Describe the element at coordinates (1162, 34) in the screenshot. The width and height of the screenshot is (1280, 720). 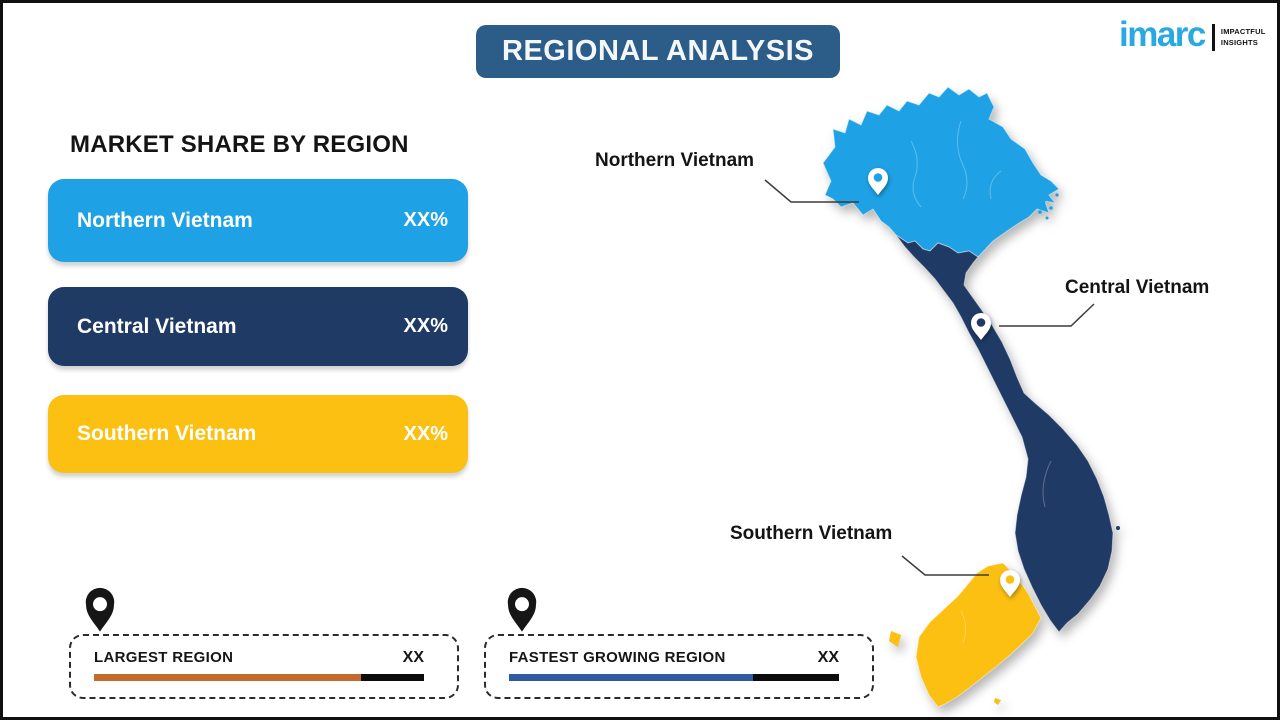
I see `imarc-logo-text: imarc` at that location.